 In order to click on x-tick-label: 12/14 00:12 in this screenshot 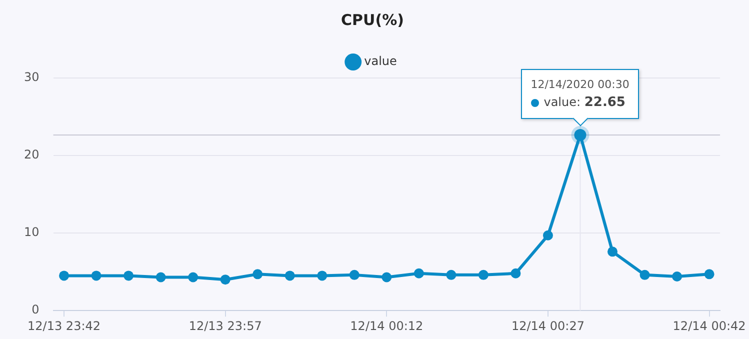, I will do `click(387, 325)`.